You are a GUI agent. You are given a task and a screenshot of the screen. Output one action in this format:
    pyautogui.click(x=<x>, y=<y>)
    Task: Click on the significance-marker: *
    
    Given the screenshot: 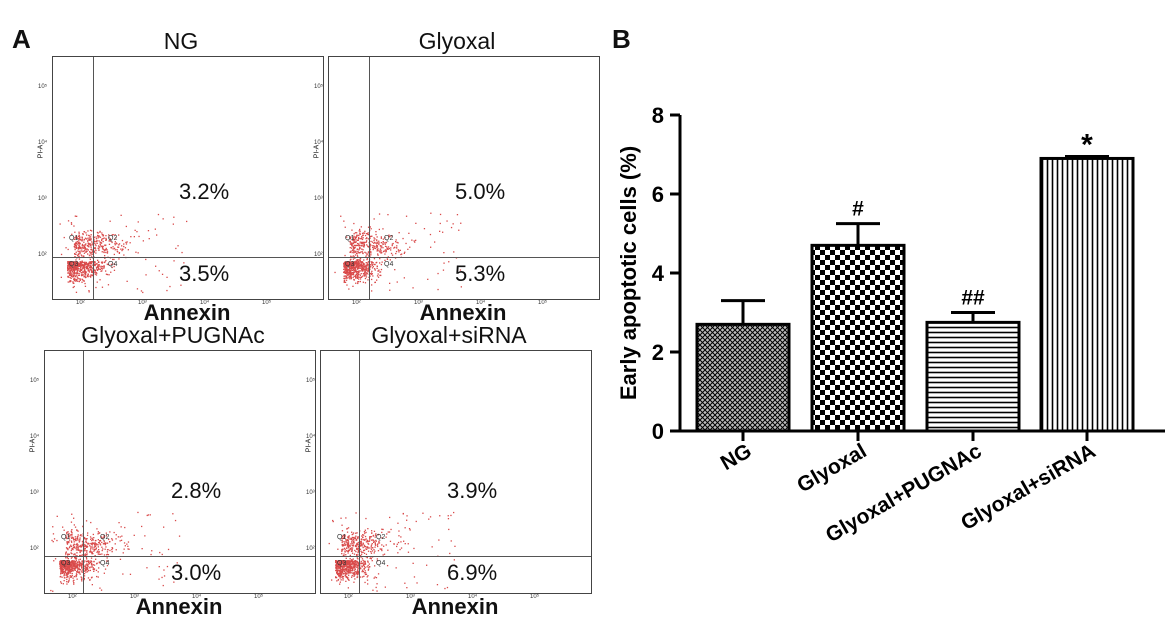 What is the action you would take?
    pyautogui.click(x=1087, y=144)
    